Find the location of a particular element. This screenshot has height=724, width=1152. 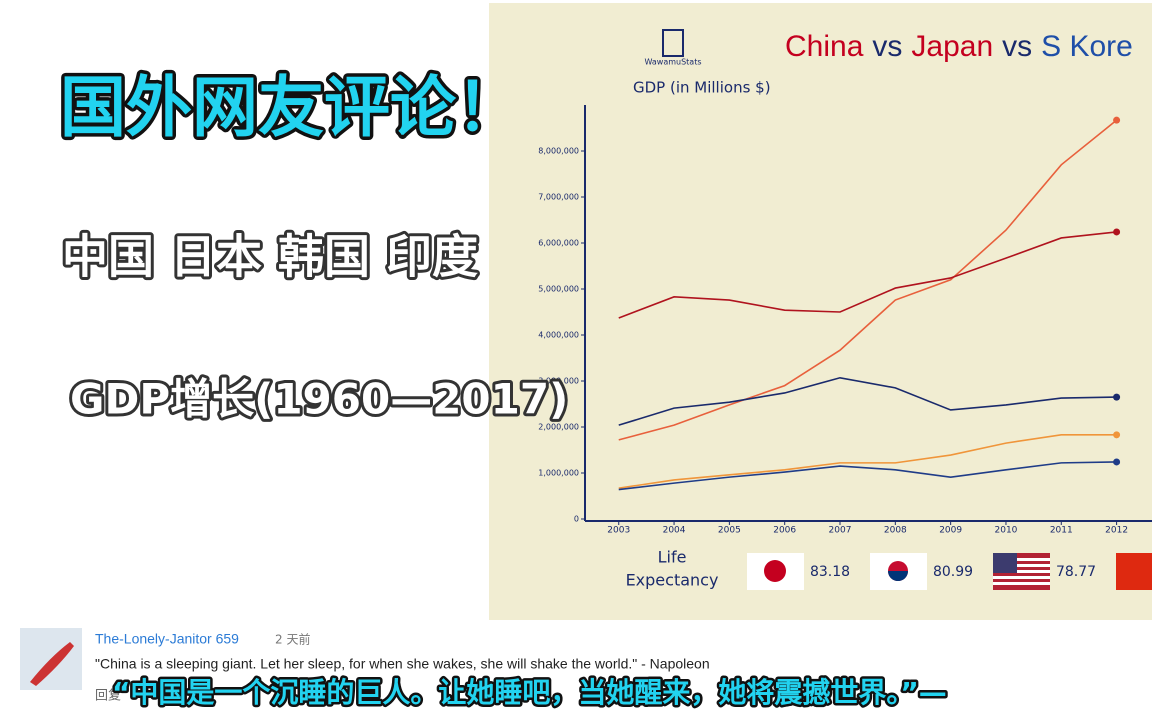

flag-korea is located at coordinates (898, 571).